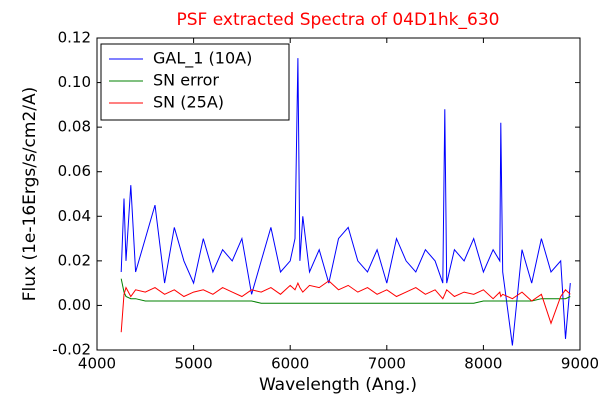 The width and height of the screenshot is (600, 404). What do you see at coordinates (71, 350) in the screenshot?
I see `y-tick-label: -0.02` at bounding box center [71, 350].